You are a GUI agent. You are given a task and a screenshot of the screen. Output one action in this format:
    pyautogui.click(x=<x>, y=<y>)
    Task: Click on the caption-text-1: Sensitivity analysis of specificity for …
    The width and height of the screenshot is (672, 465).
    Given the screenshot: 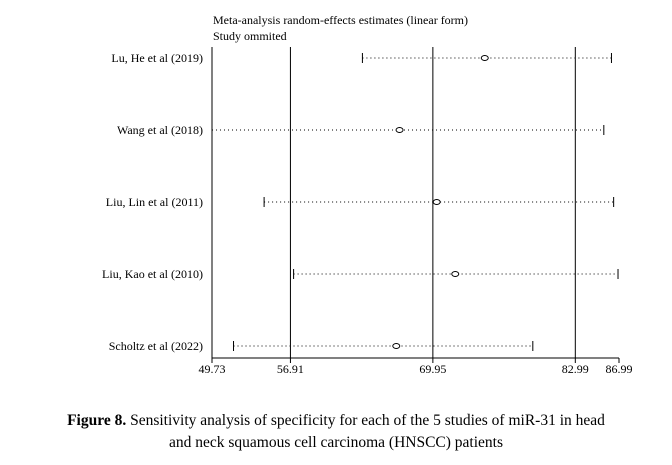 What is the action you would take?
    pyautogui.click(x=367, y=420)
    